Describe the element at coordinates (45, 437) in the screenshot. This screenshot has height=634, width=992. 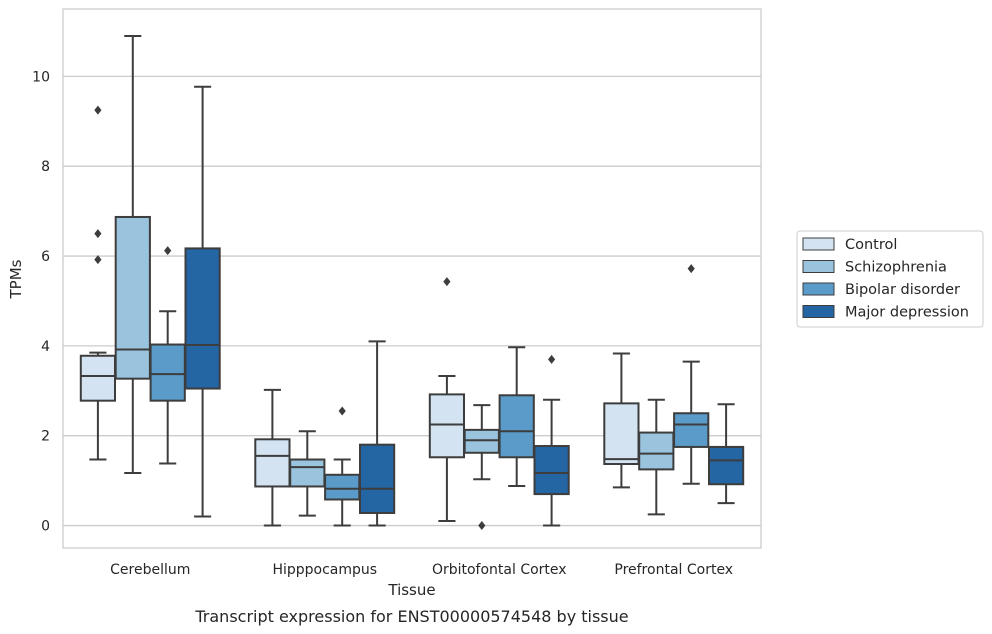
I see `y-tick-label: 2` at that location.